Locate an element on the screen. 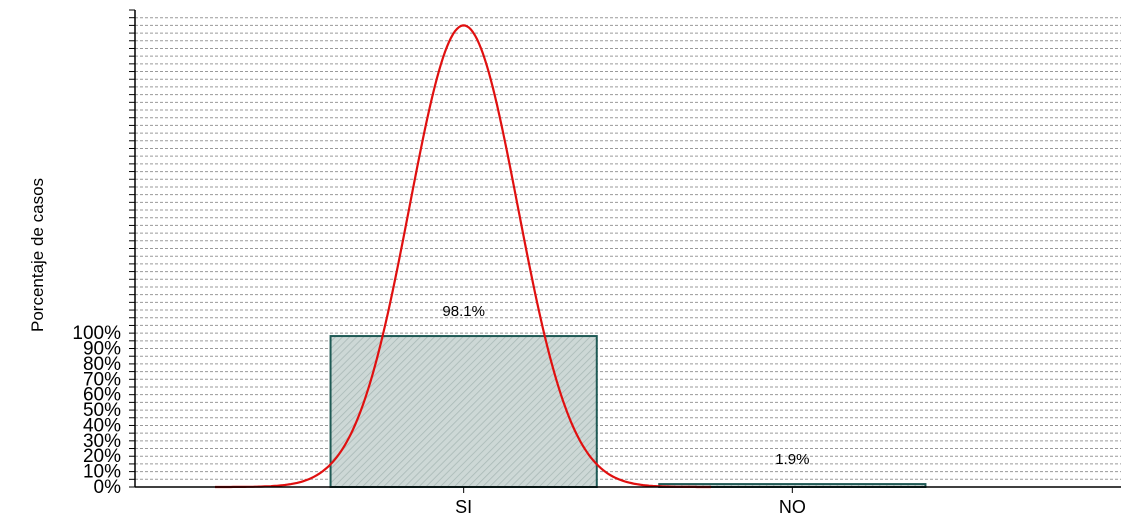 The height and width of the screenshot is (523, 1123). y-tick-label: 30% is located at coordinates (102, 441).